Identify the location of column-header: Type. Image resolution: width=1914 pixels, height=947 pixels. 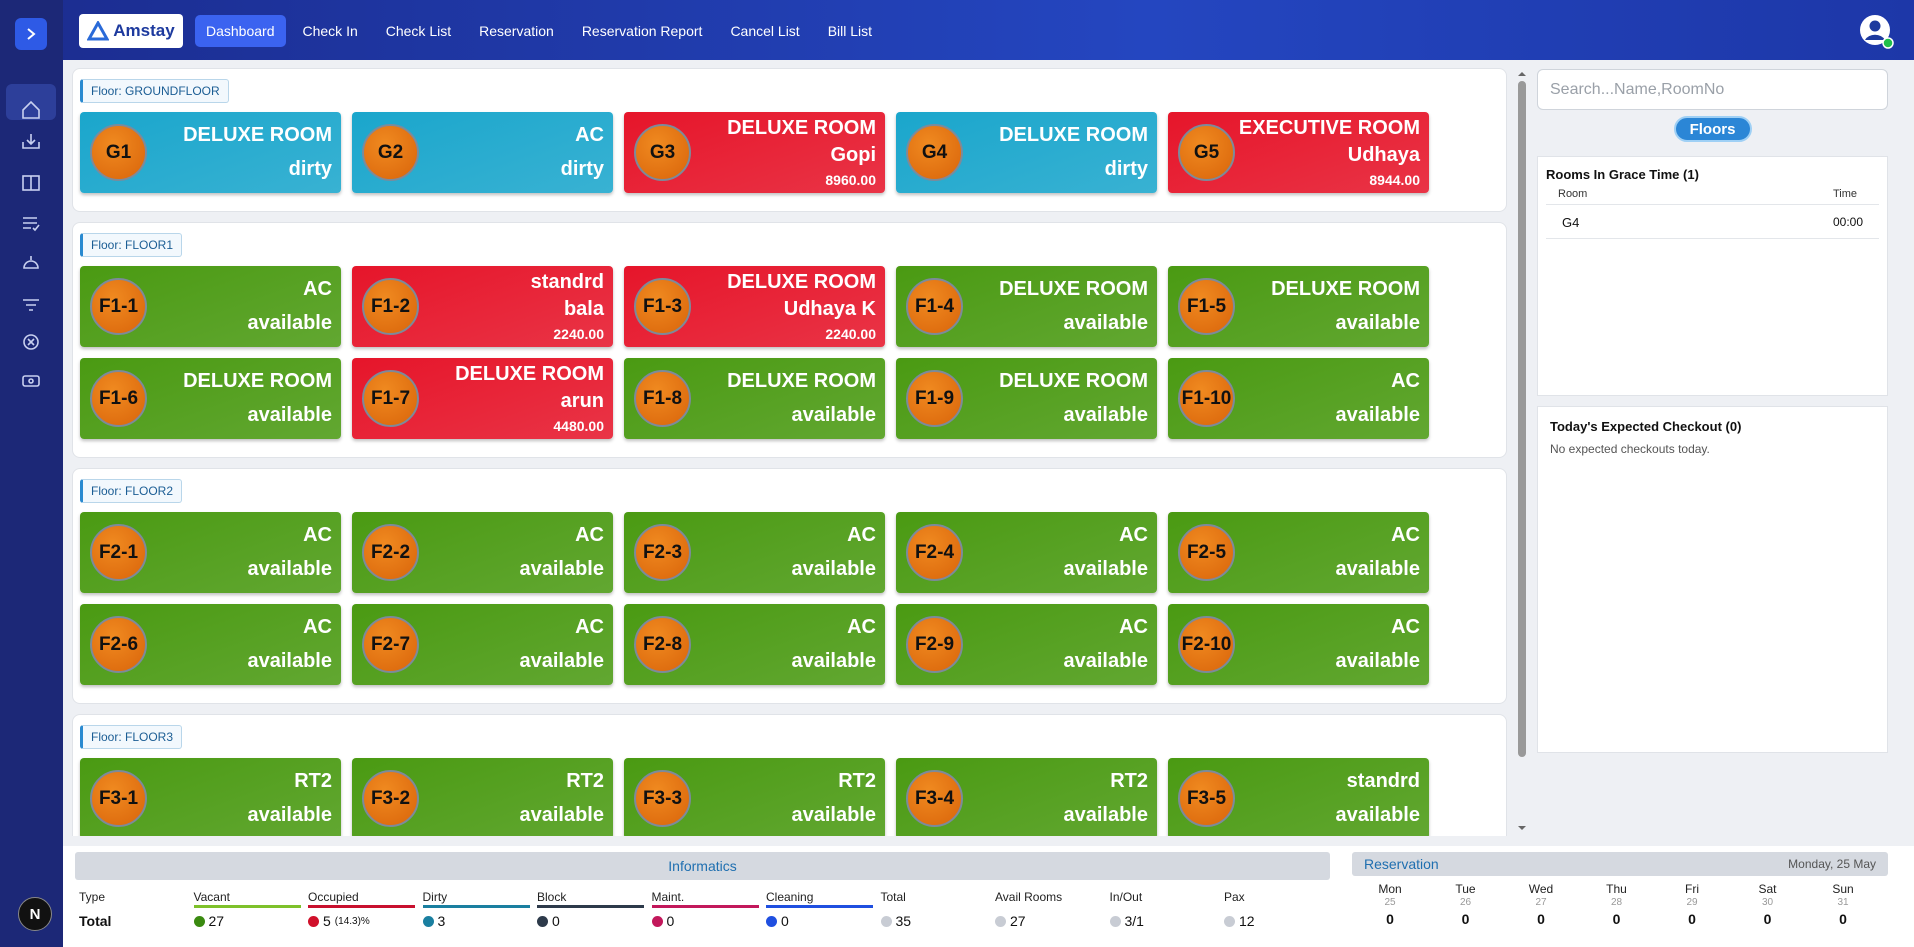
(92, 897).